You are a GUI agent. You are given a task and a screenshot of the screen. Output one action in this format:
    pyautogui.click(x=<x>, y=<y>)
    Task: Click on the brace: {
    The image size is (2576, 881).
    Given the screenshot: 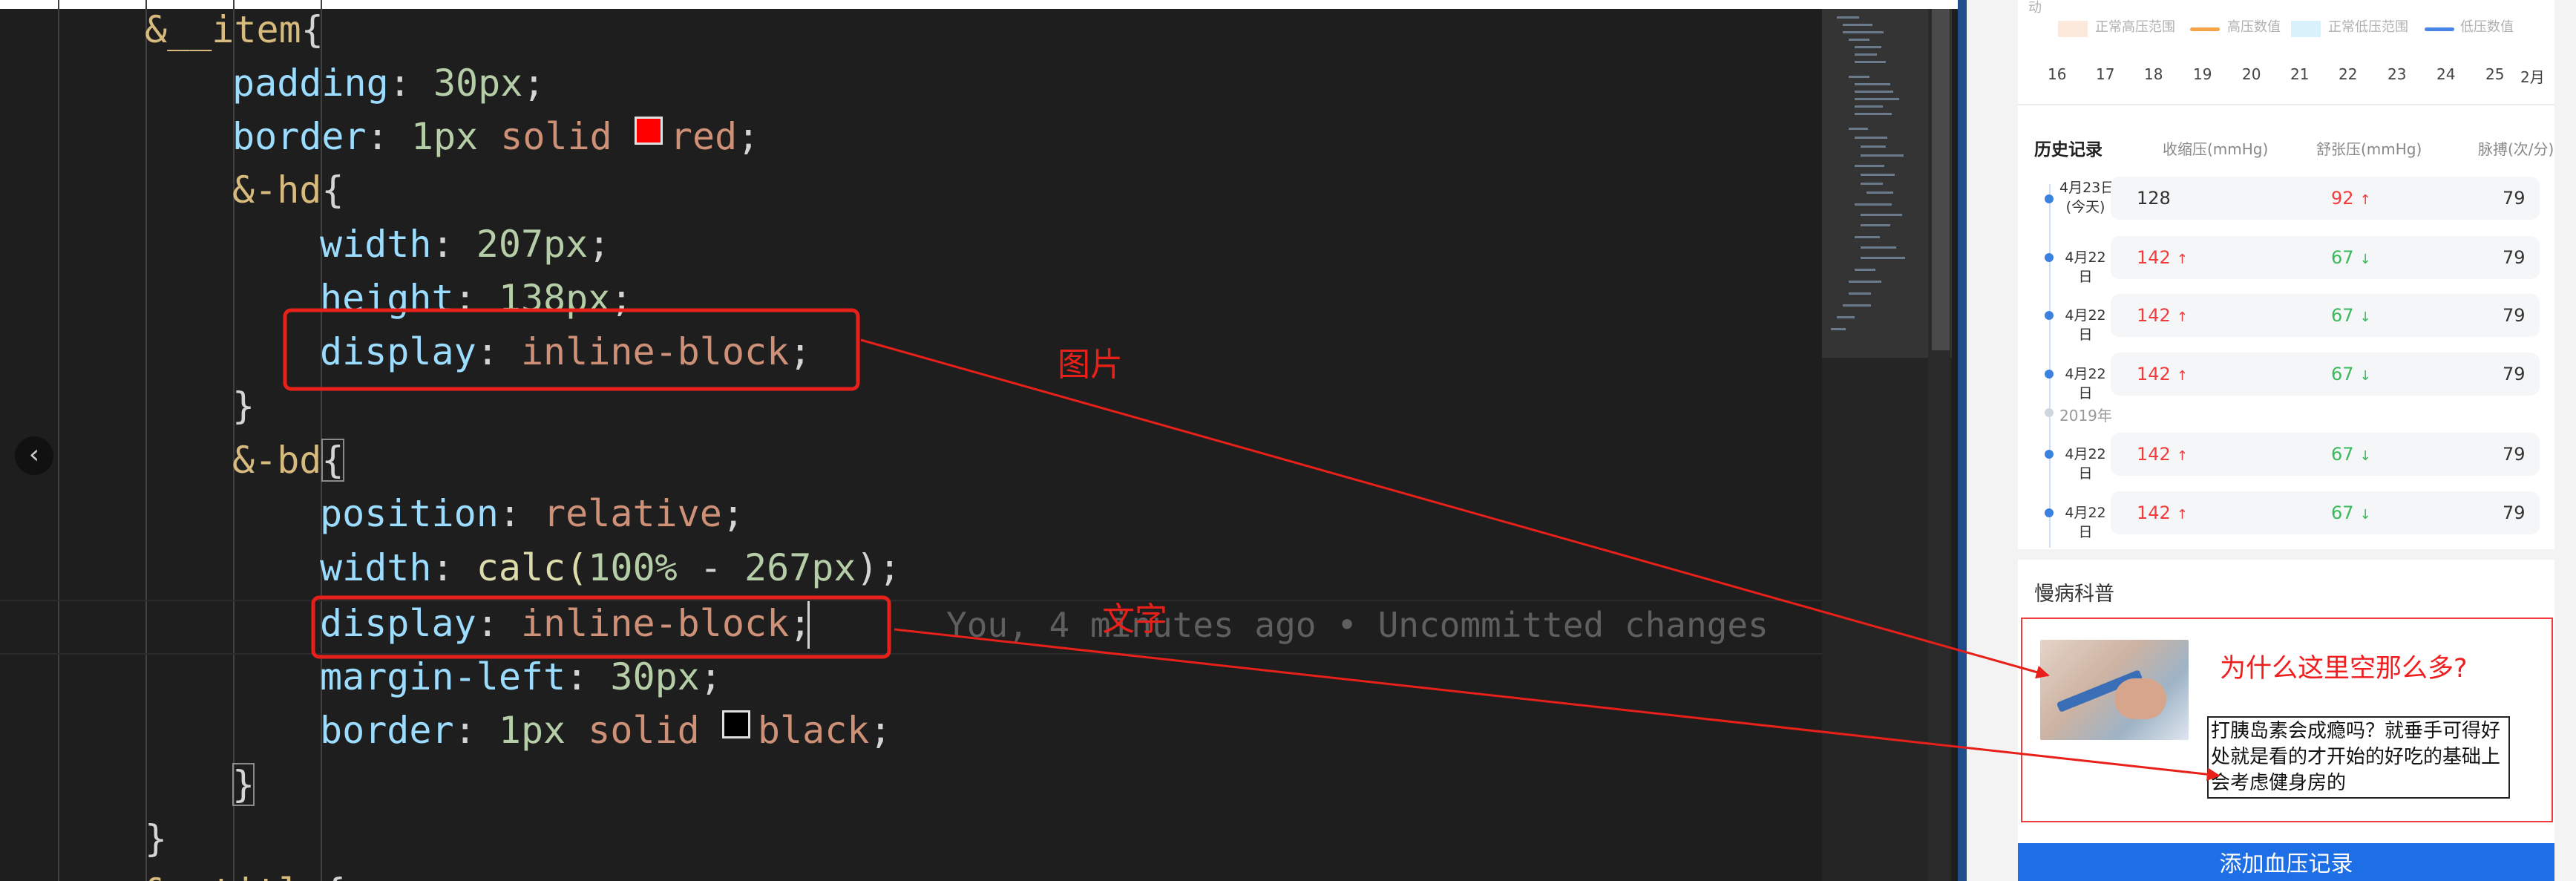 What is the action you would take?
    pyautogui.click(x=312, y=29)
    